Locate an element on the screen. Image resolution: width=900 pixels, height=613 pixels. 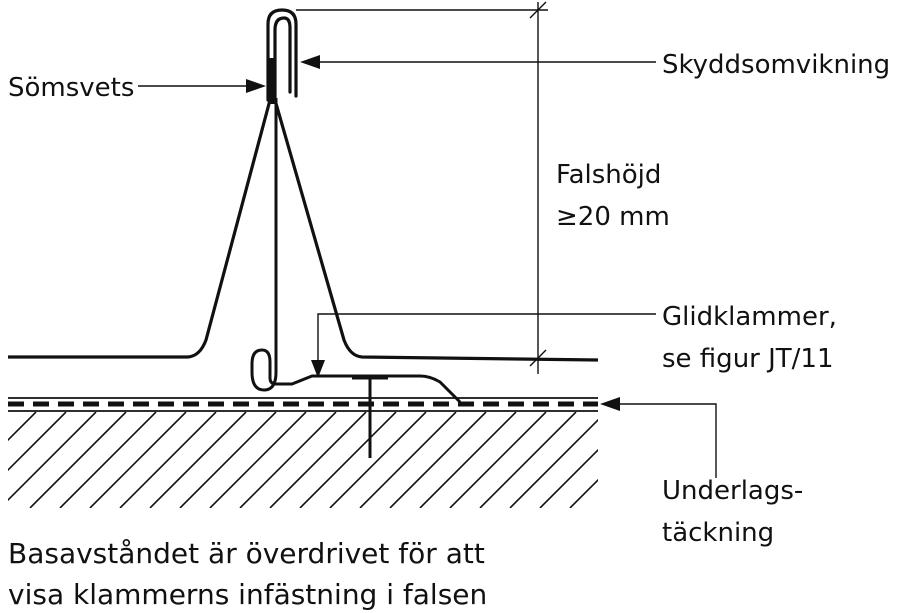
underlay-leader is located at coordinates (658, 437).